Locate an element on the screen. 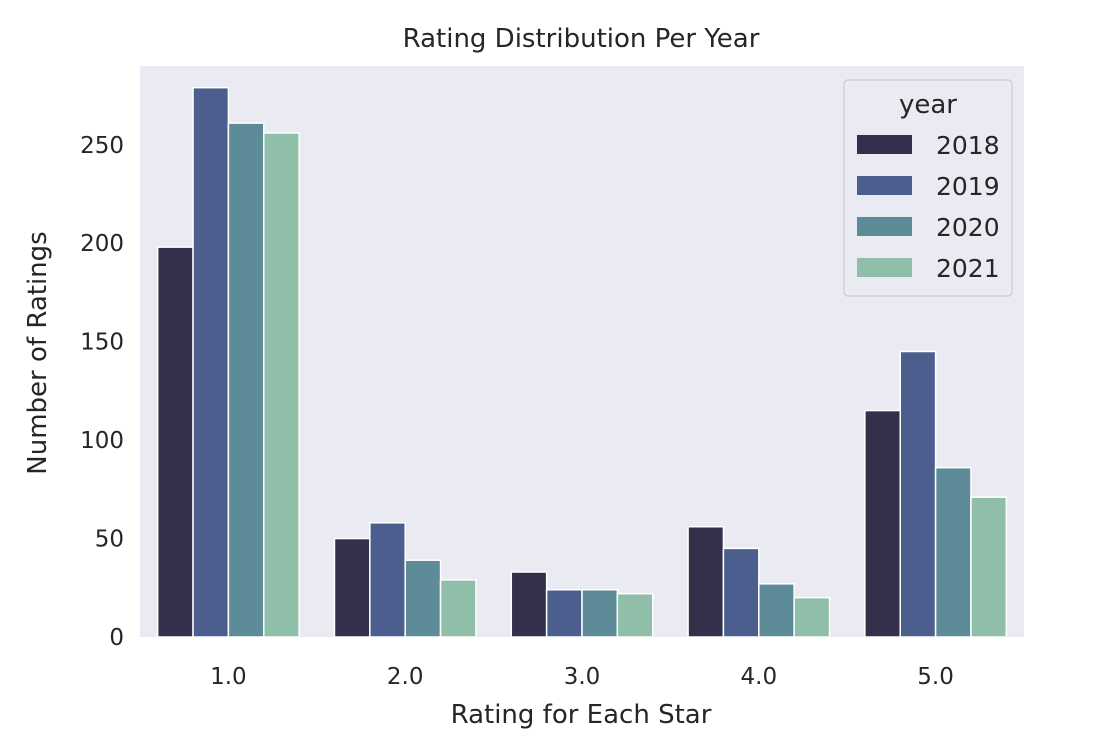 This screenshot has height=756, width=1120. bar-2021-3.0 is located at coordinates (635, 615).